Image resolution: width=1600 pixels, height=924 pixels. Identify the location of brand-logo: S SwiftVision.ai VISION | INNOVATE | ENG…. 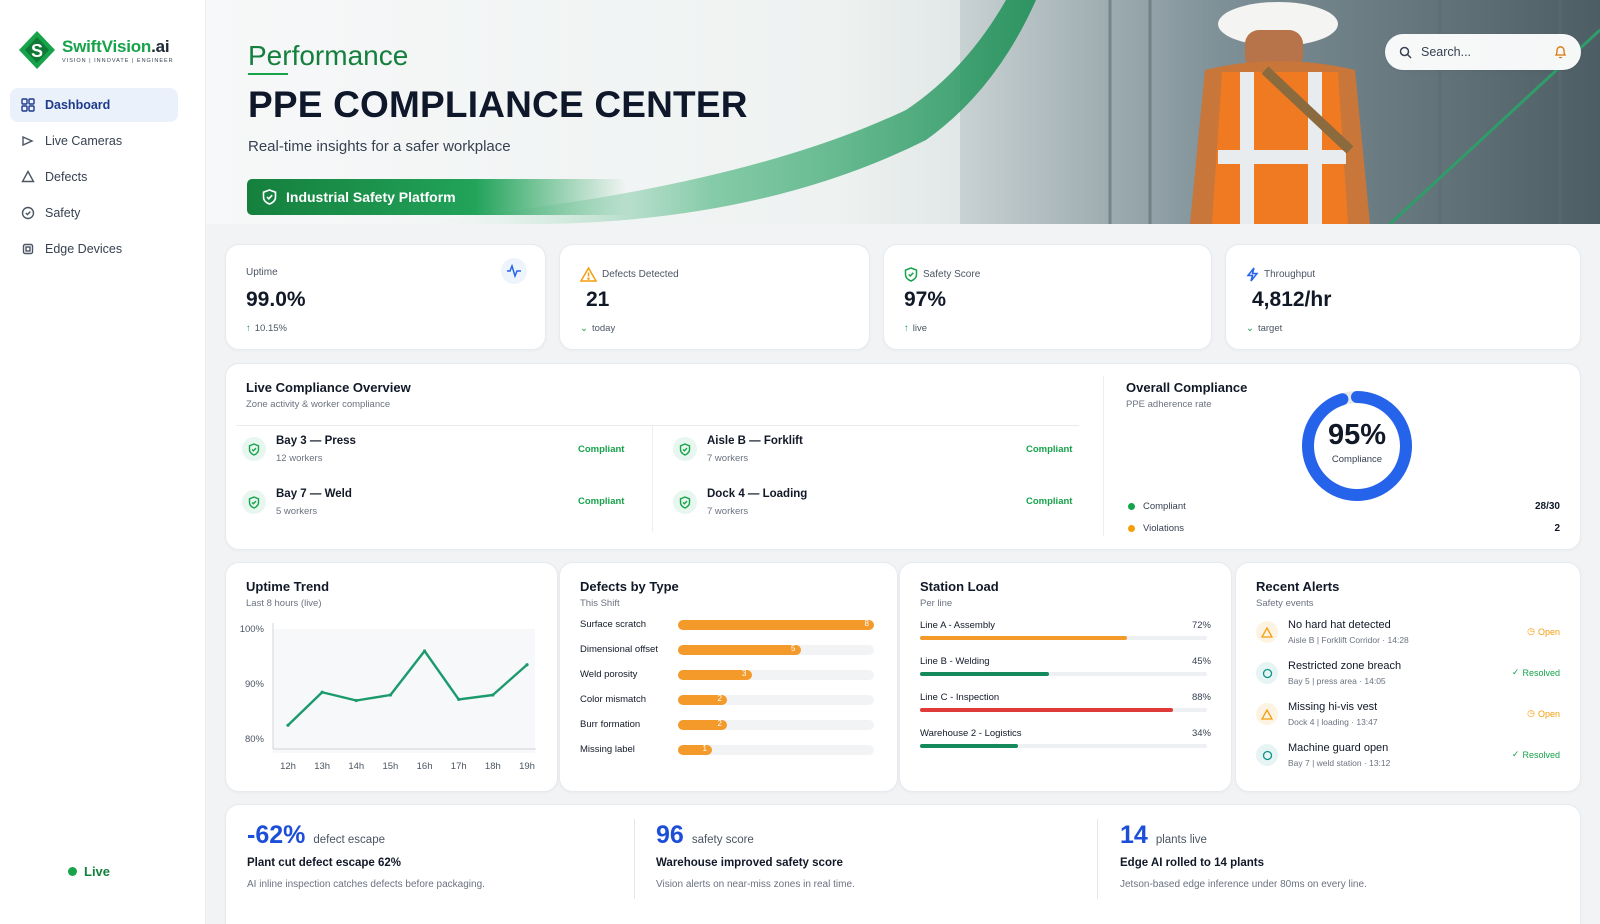
(96, 50).